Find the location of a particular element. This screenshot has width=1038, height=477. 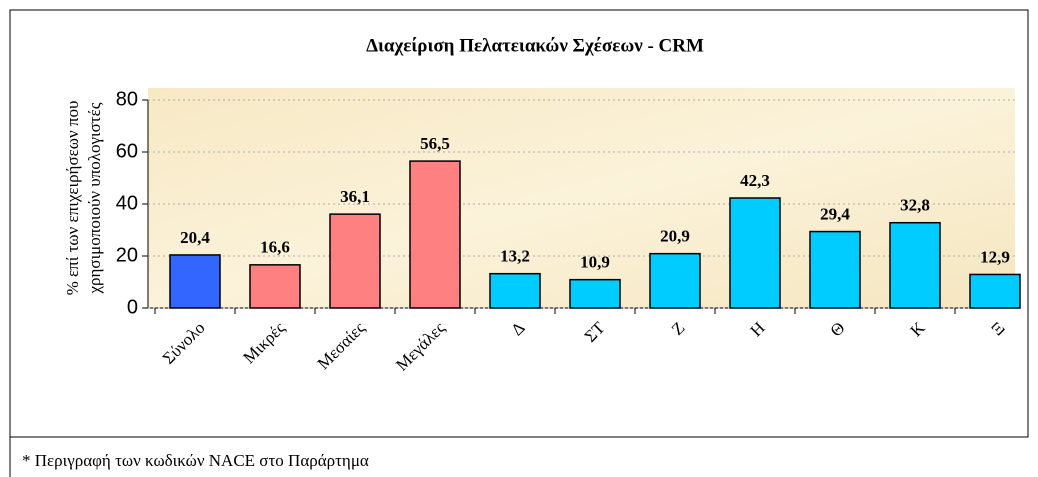

y-tick-label: 40 is located at coordinates (127, 203).